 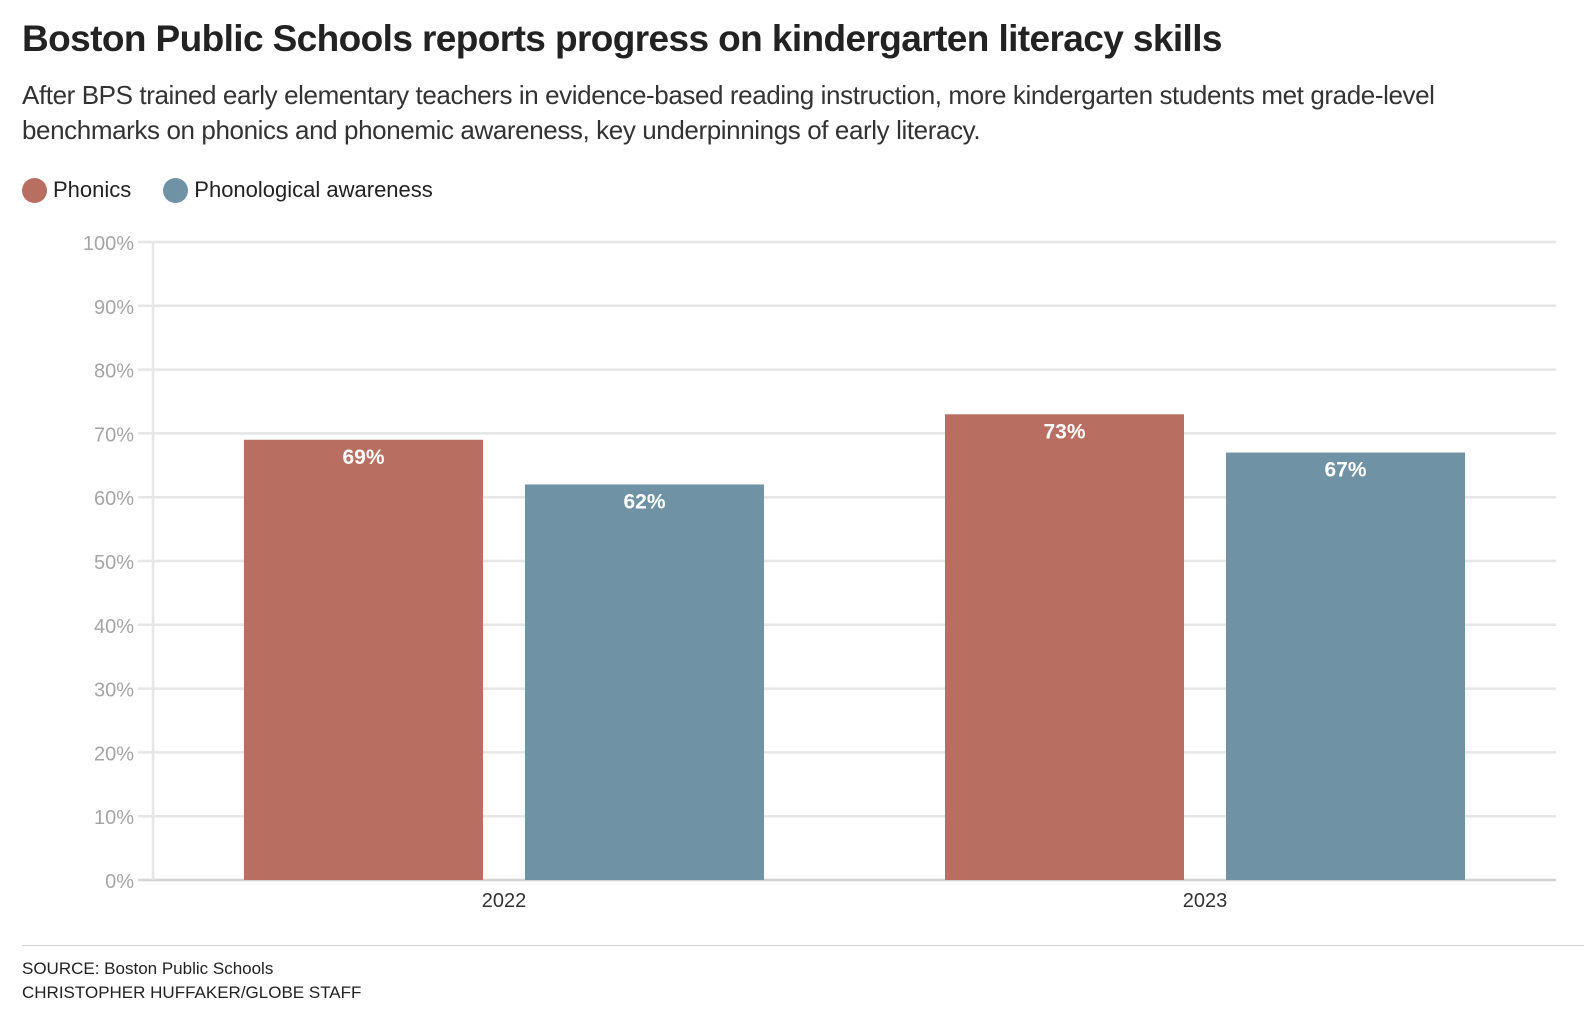 I want to click on y-tick-label: 50%, so click(x=114, y=563).